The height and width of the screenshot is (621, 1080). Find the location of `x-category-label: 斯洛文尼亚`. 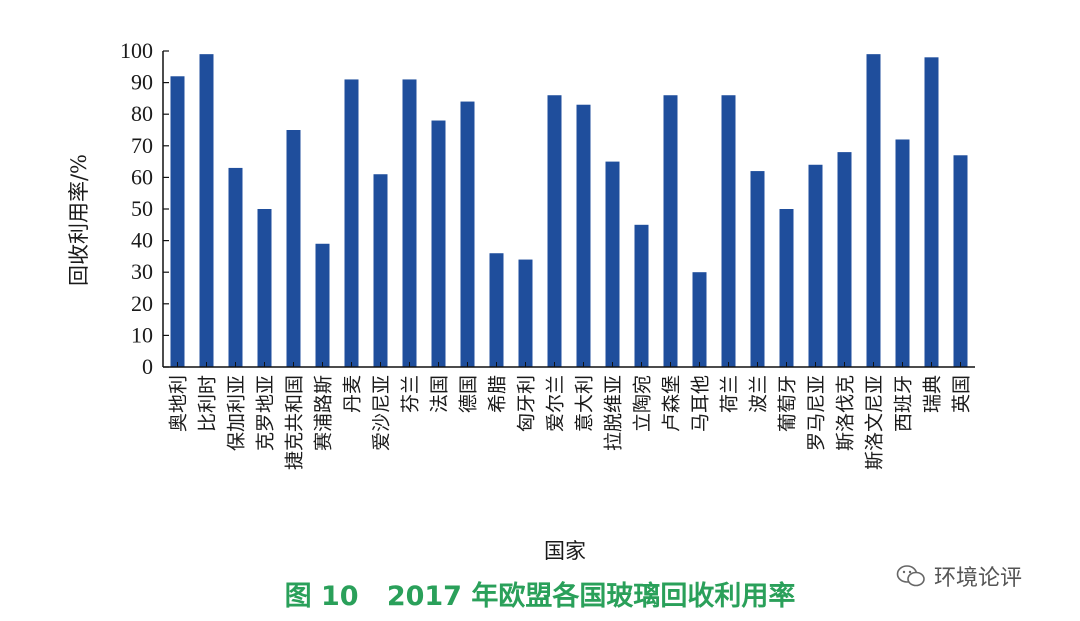

x-category-label: 斯洛文尼亚 is located at coordinates (875, 422).